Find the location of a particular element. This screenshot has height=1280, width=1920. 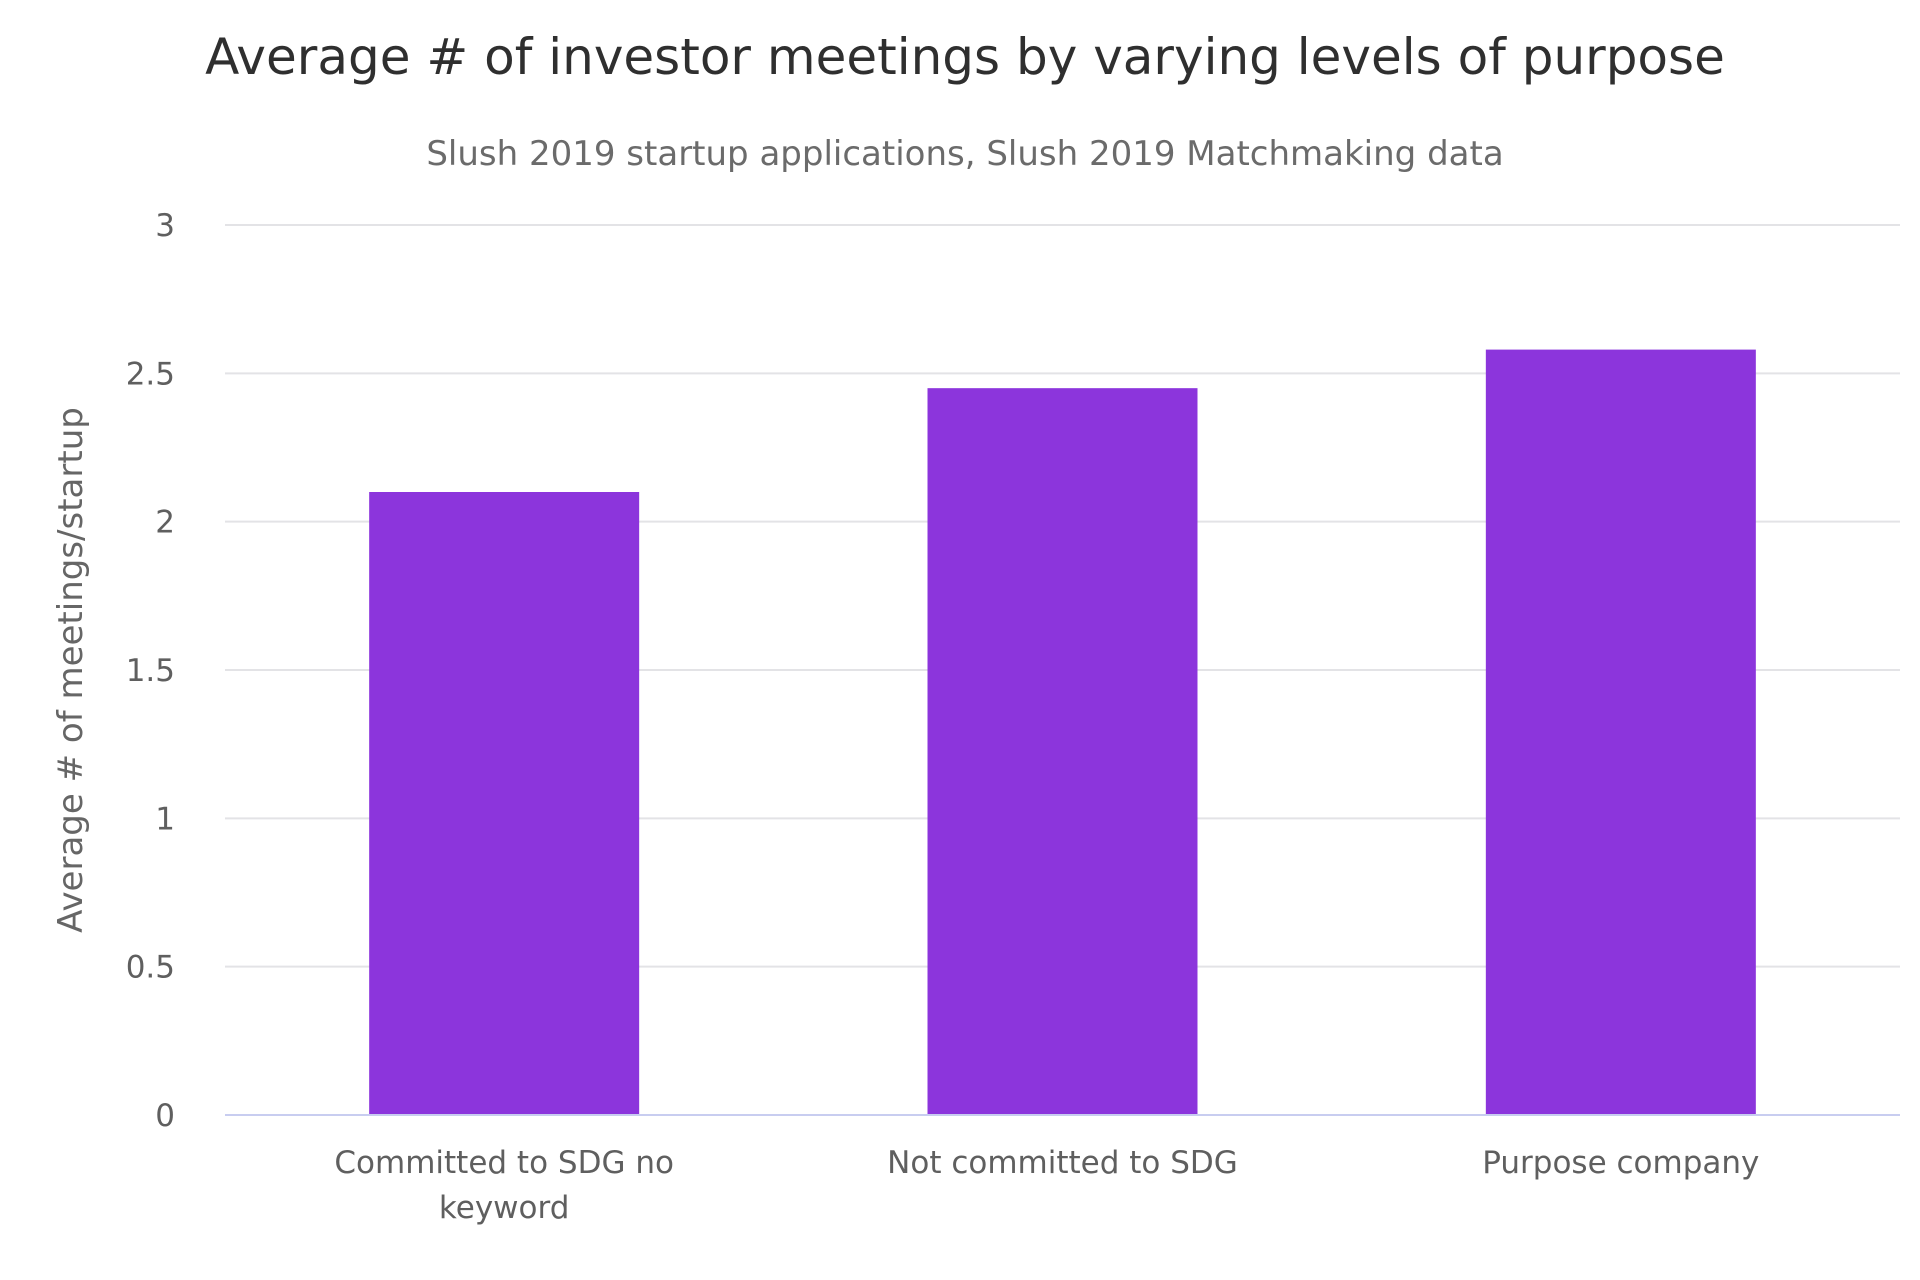

x-tick-label-line: Committed to SDG no is located at coordinates (504, 1163).